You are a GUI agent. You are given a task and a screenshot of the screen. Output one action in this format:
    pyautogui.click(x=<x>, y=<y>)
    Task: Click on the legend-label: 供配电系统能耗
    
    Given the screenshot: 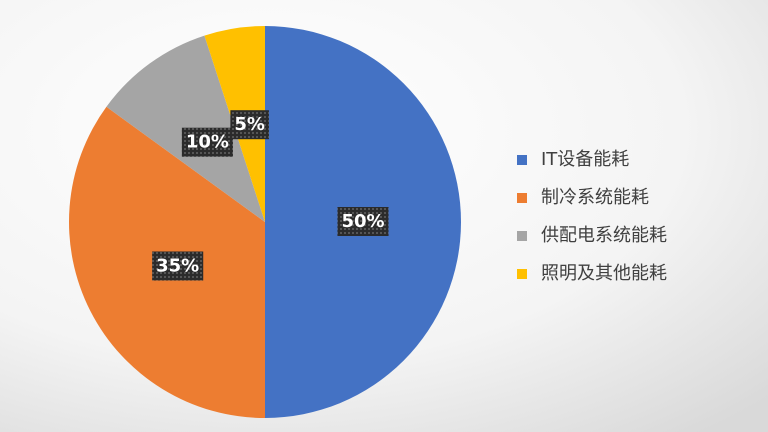 What is the action you would take?
    pyautogui.click(x=604, y=235)
    